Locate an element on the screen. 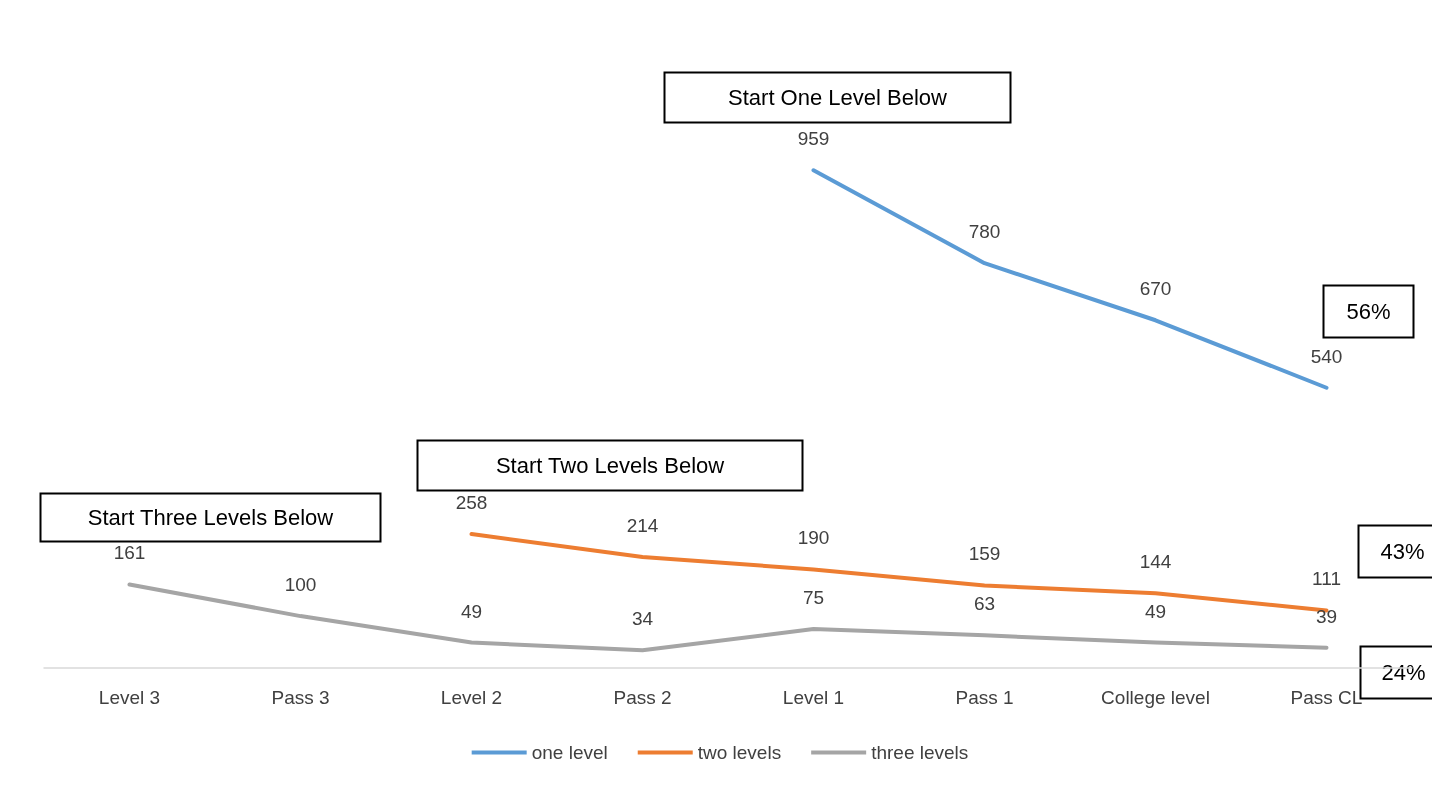  x-tick-label: Pass 1 is located at coordinates (984, 697).